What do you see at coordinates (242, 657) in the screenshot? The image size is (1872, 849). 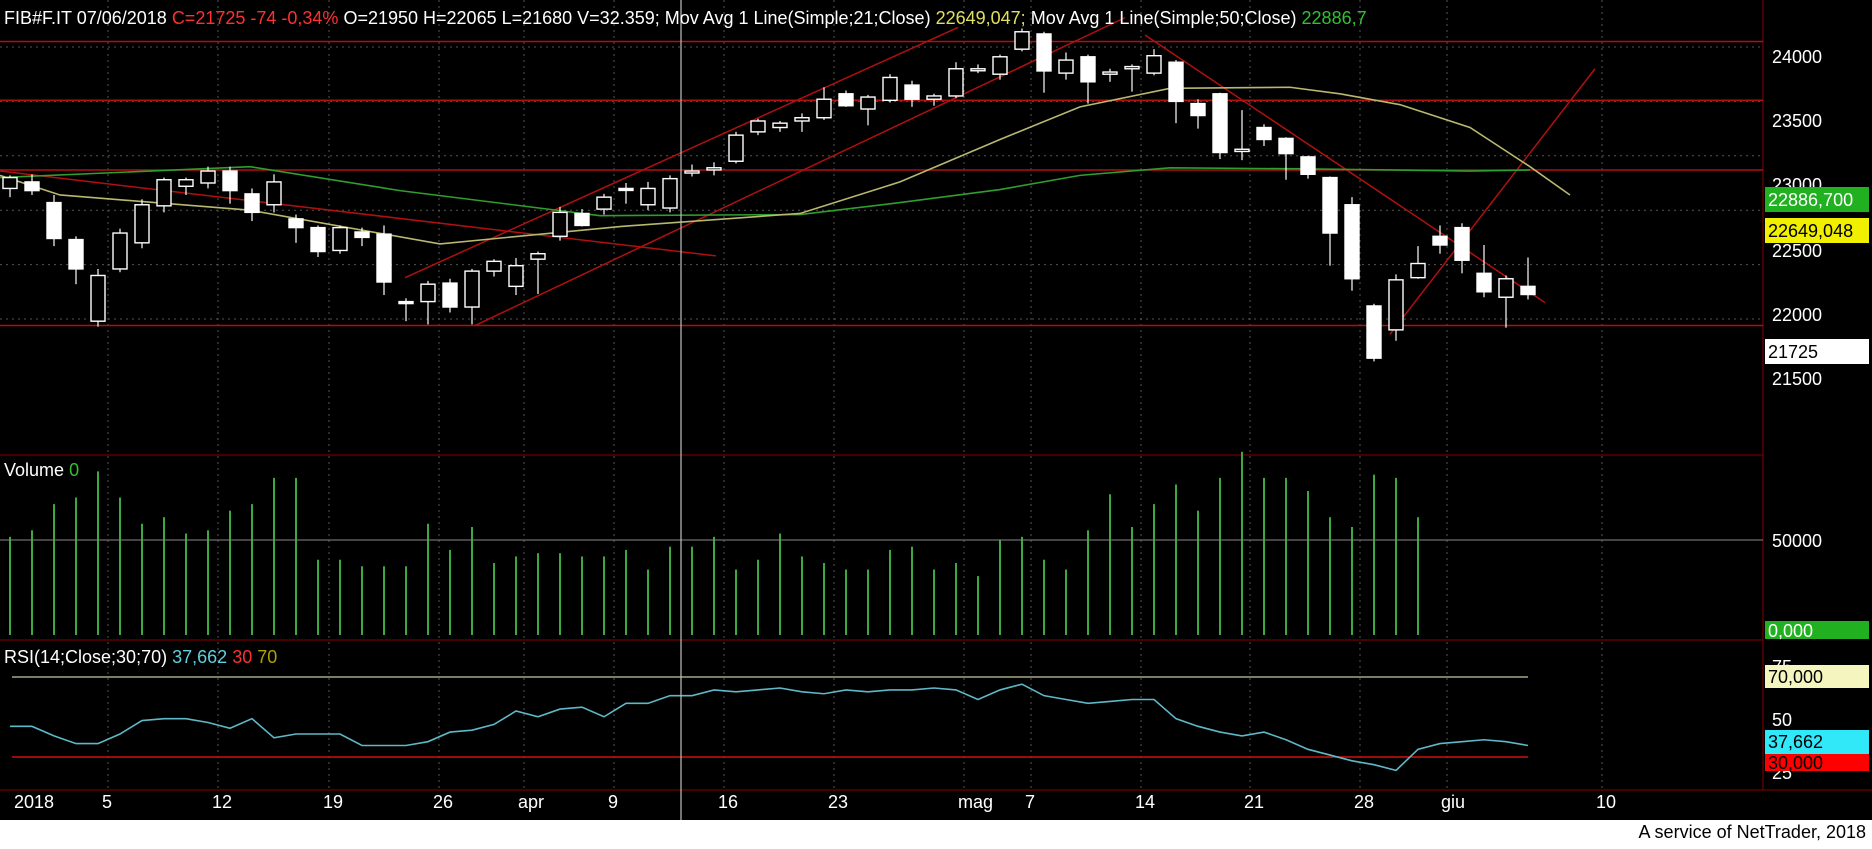 I see `rsi-lower: 30` at bounding box center [242, 657].